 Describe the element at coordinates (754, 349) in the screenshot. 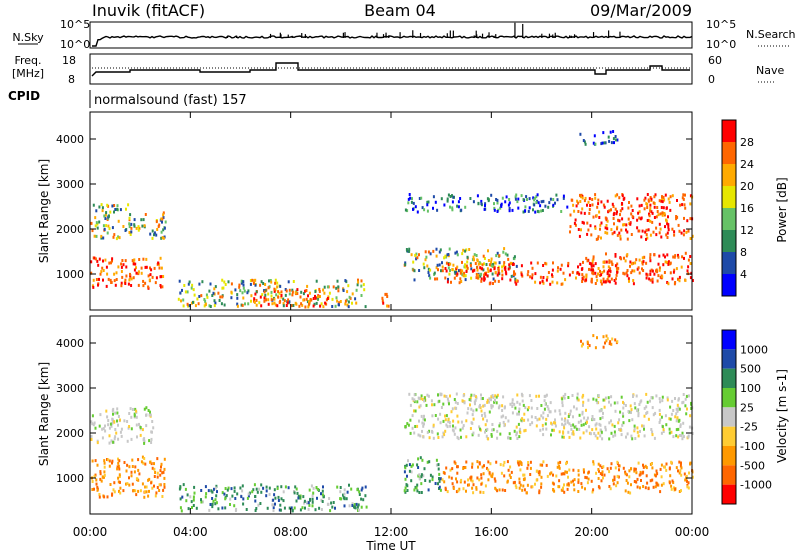

I see `velocity-colorbar-tick: 1000` at that location.